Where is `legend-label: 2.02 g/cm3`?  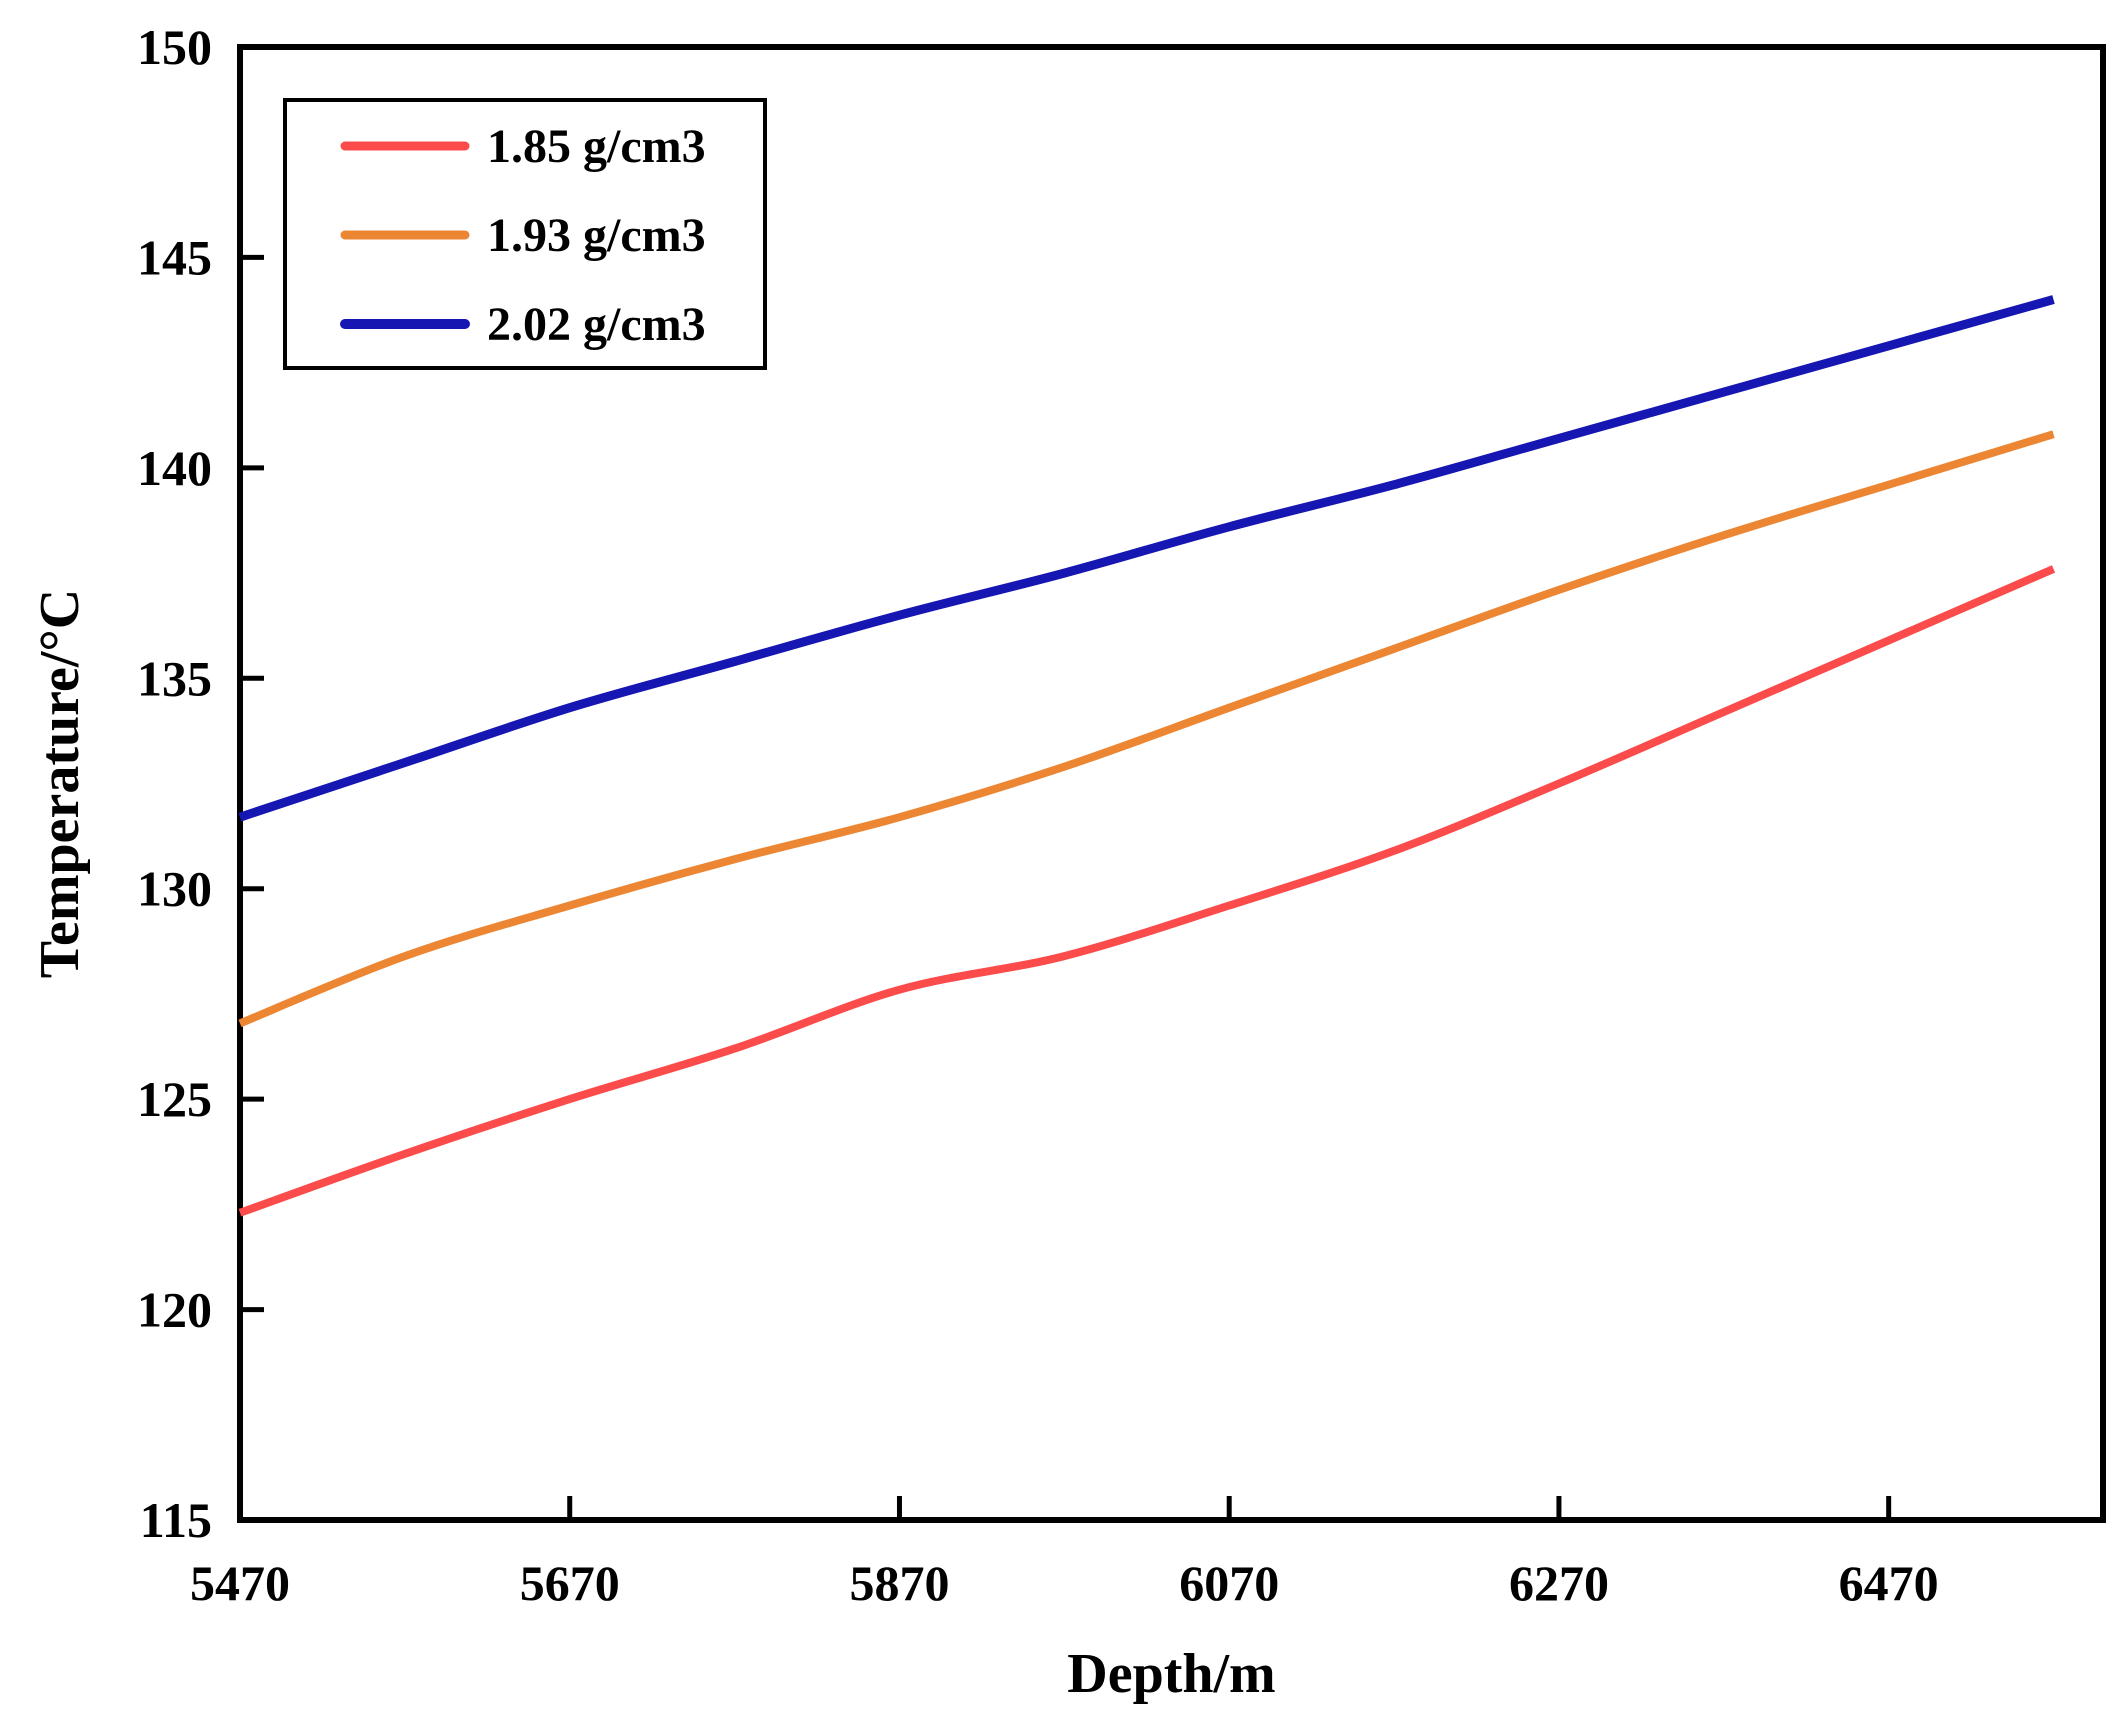 legend-label: 2.02 g/cm3 is located at coordinates (596, 324).